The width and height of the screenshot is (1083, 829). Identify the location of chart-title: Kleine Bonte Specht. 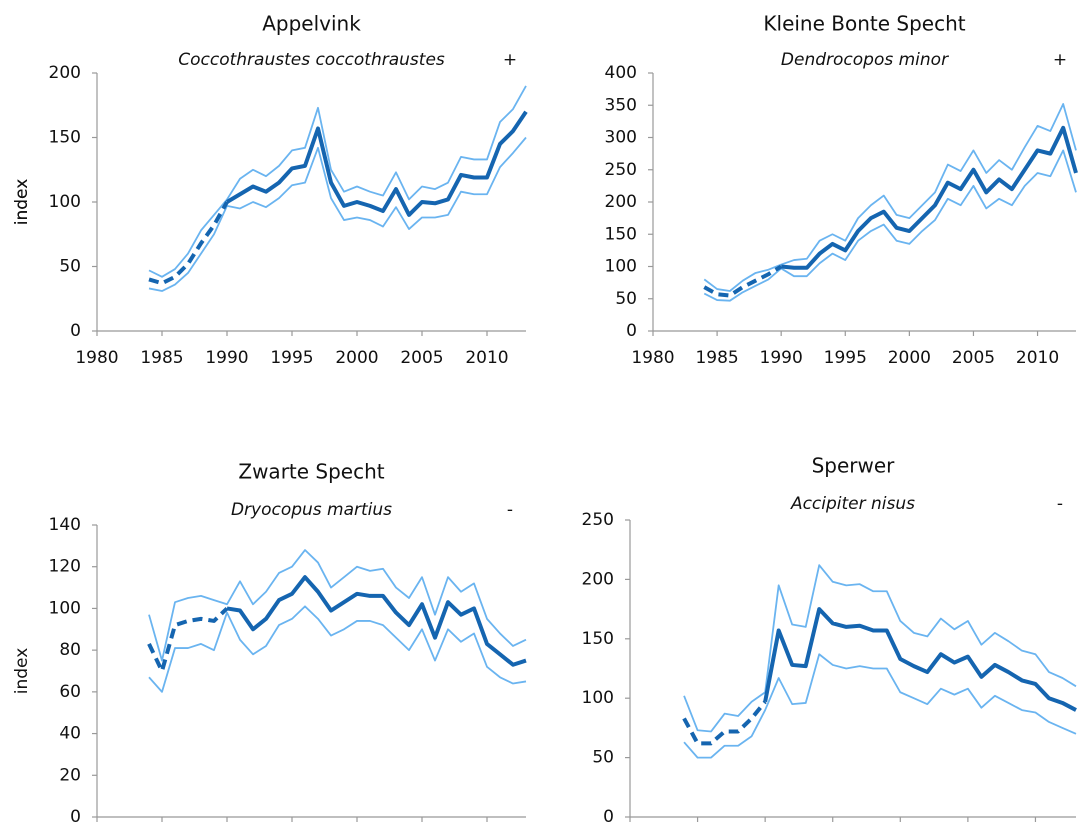
(864, 24).